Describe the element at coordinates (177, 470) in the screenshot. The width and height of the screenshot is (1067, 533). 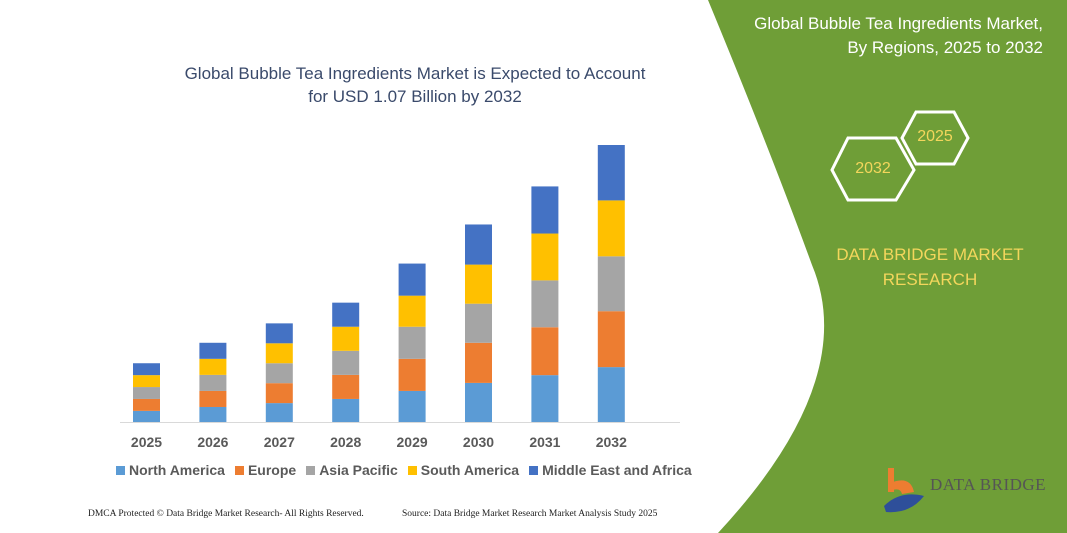
I see `legend-label: North America` at that location.